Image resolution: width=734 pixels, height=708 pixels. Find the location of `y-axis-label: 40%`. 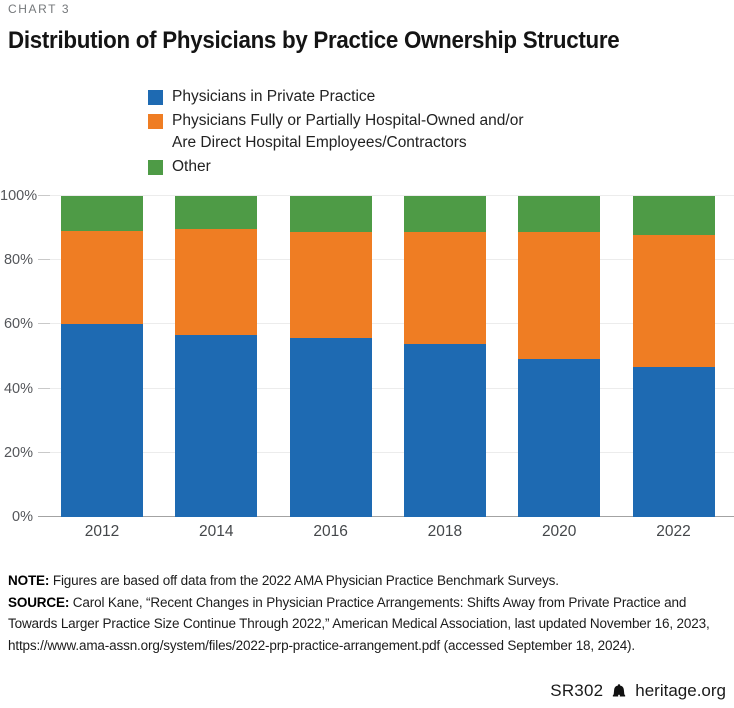

y-axis-label: 40% is located at coordinates (18, 388).